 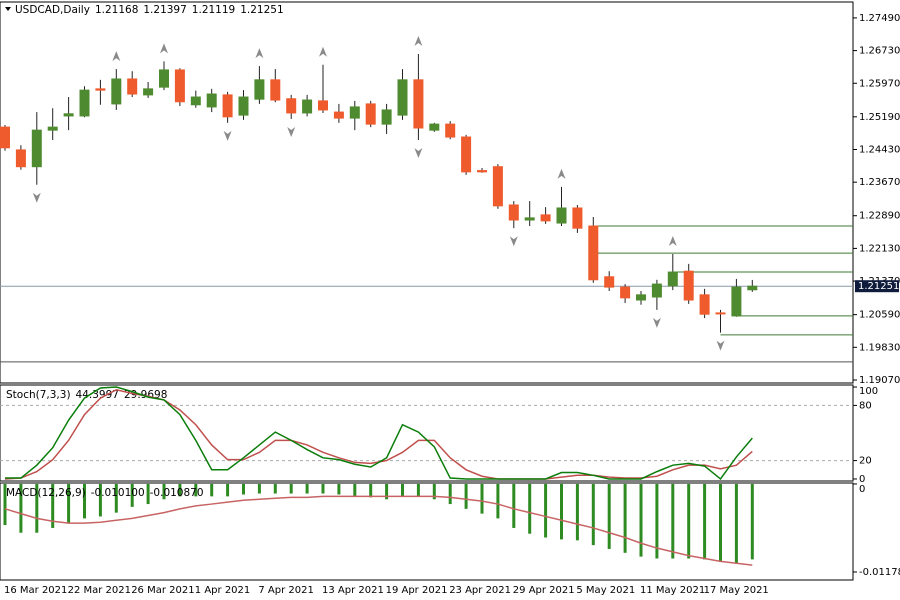 I want to click on chart-title: USDCAD,Daily, so click(x=52, y=10).